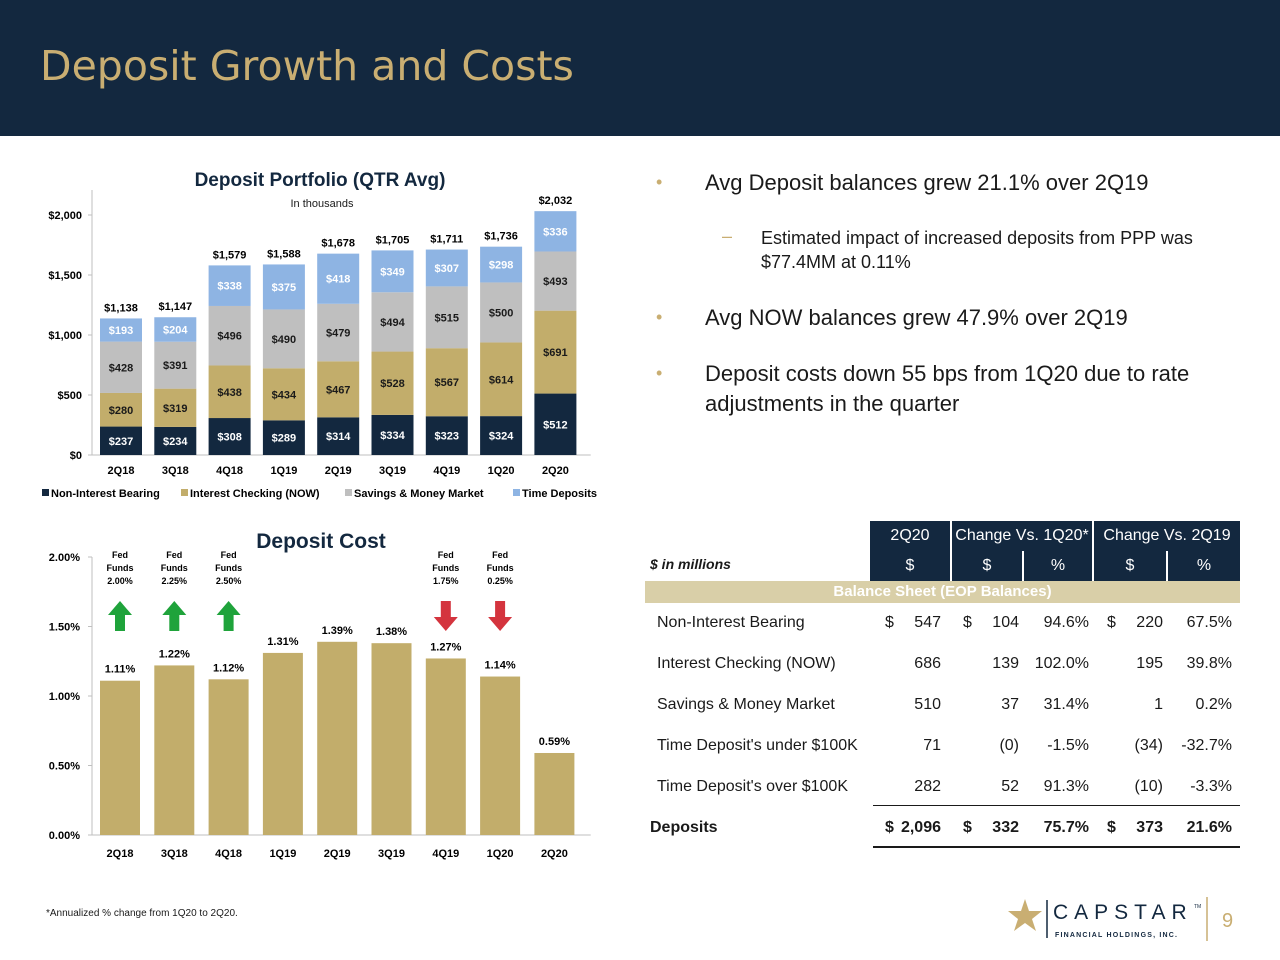  I want to click on segment-label: $336, so click(555, 232).